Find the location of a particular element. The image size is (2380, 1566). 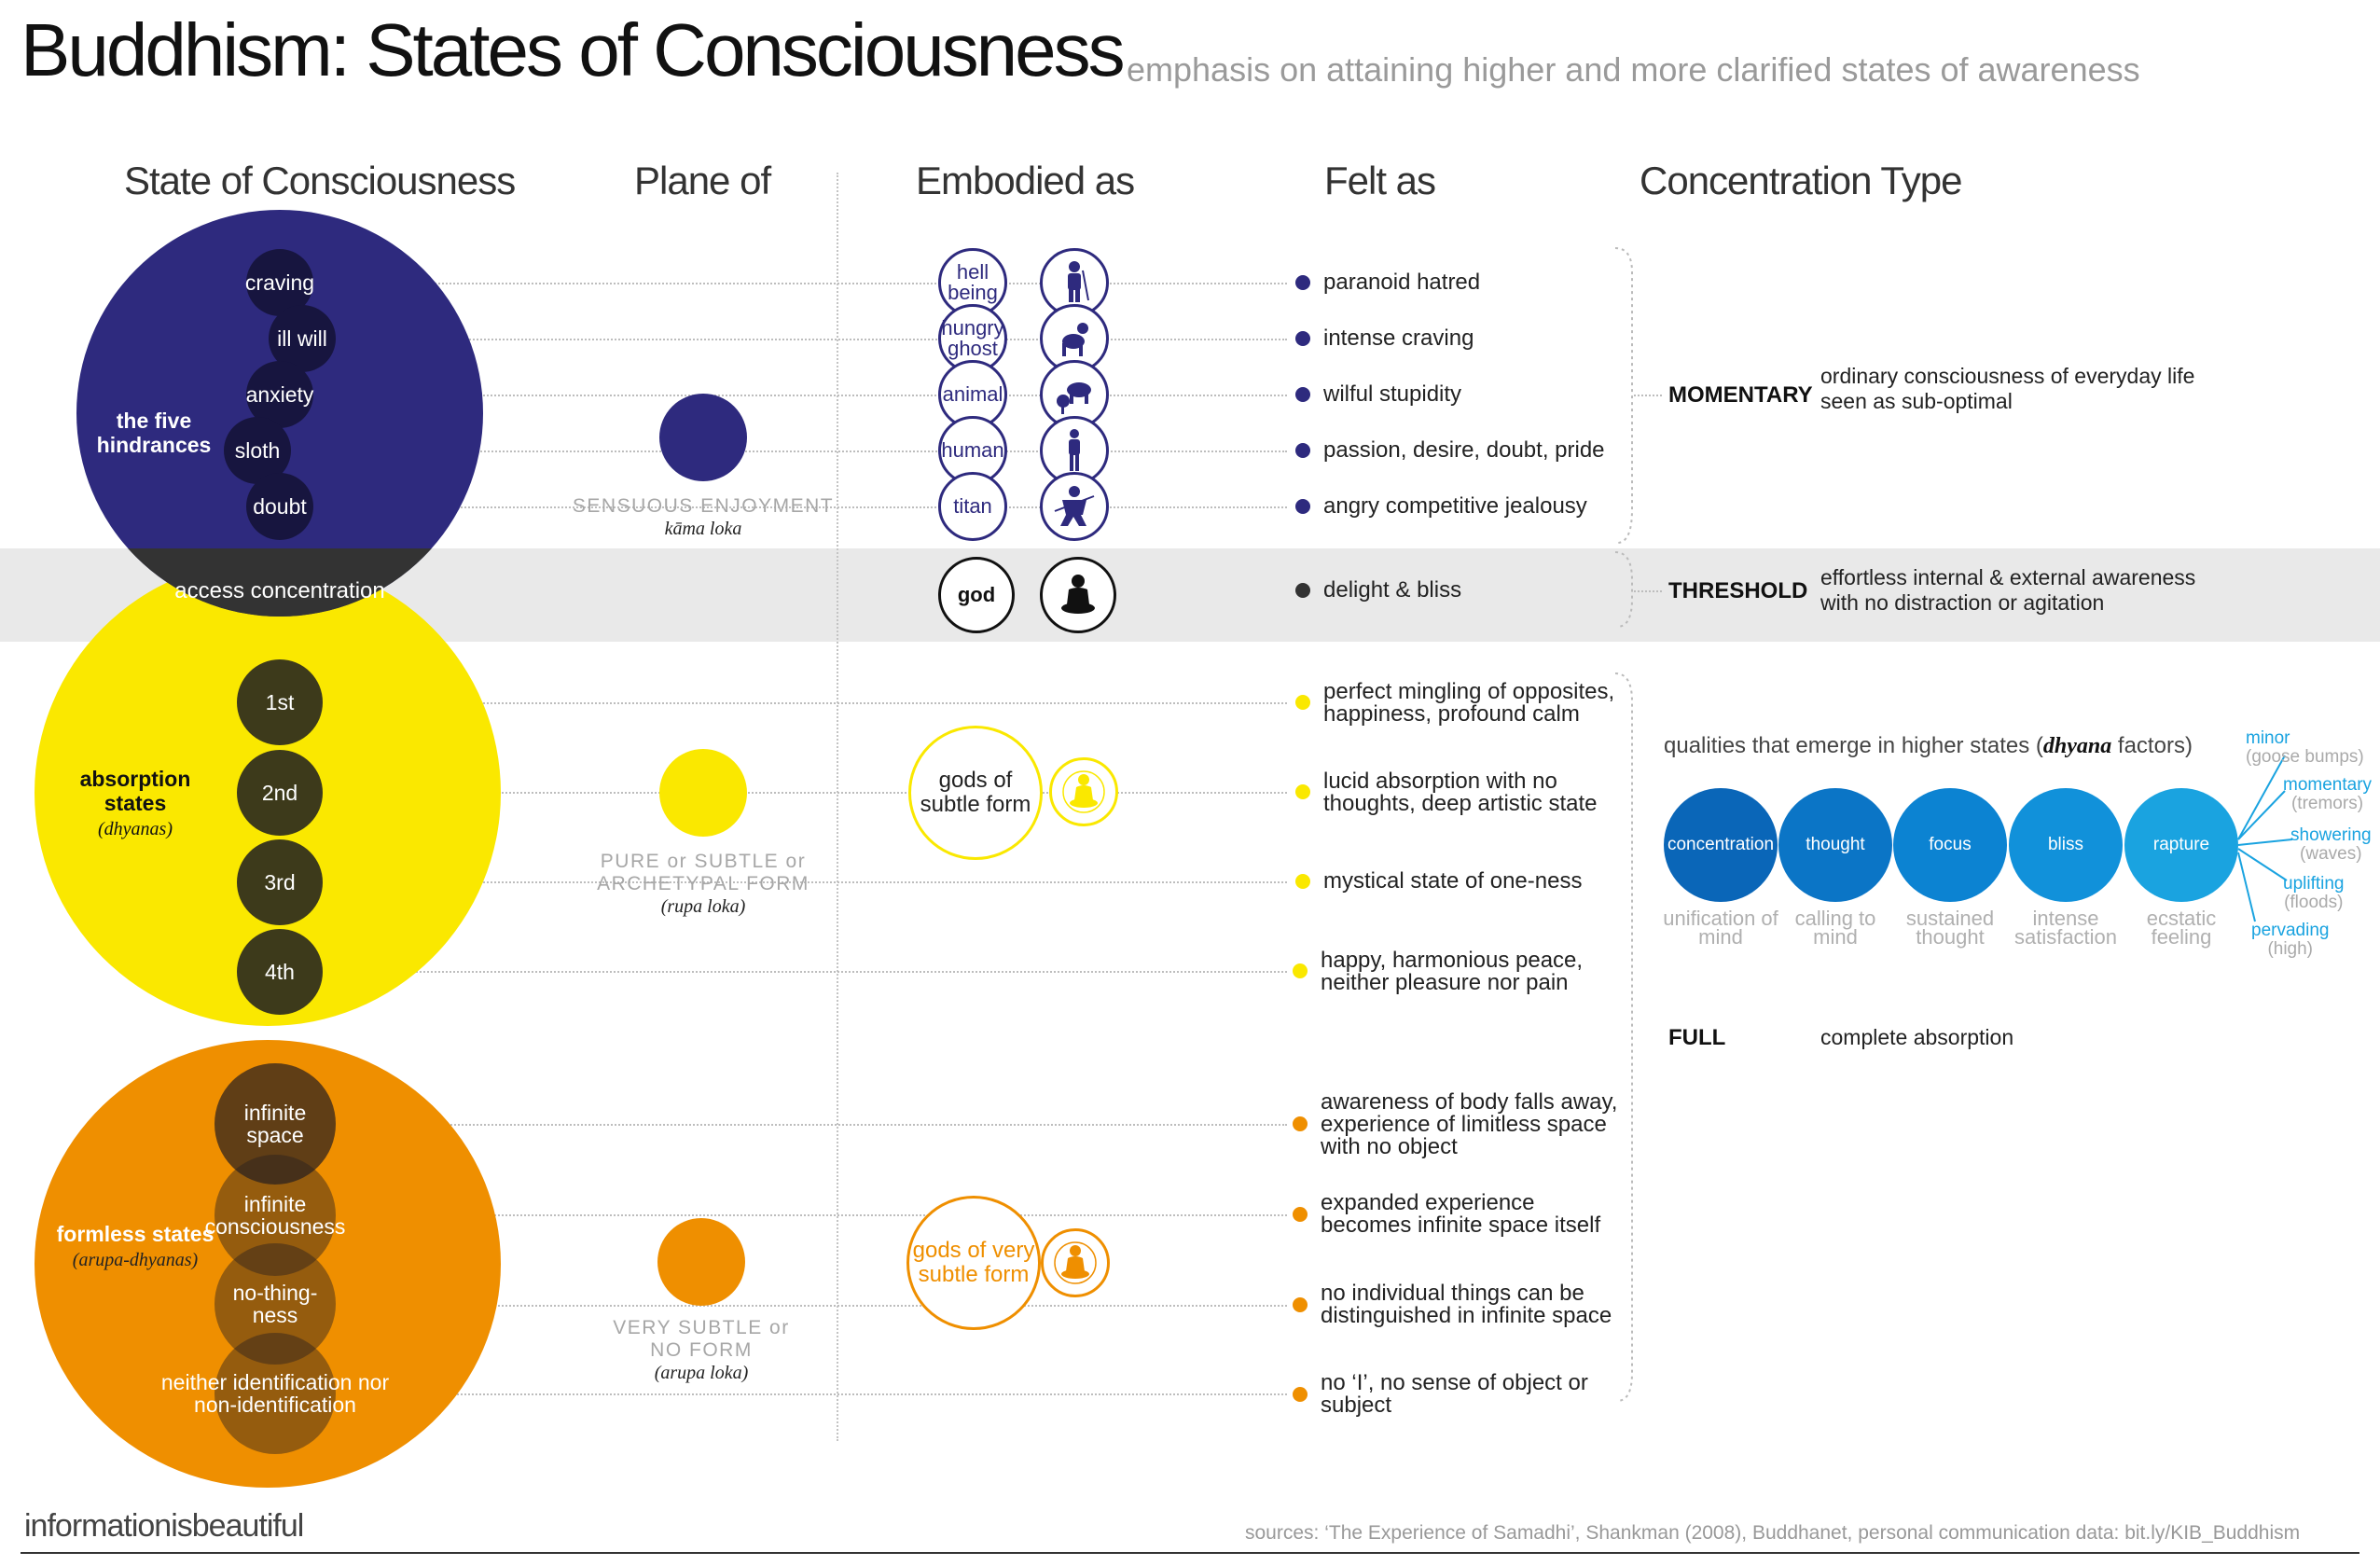

qualities-heading-tail: factors) is located at coordinates (2152, 745).